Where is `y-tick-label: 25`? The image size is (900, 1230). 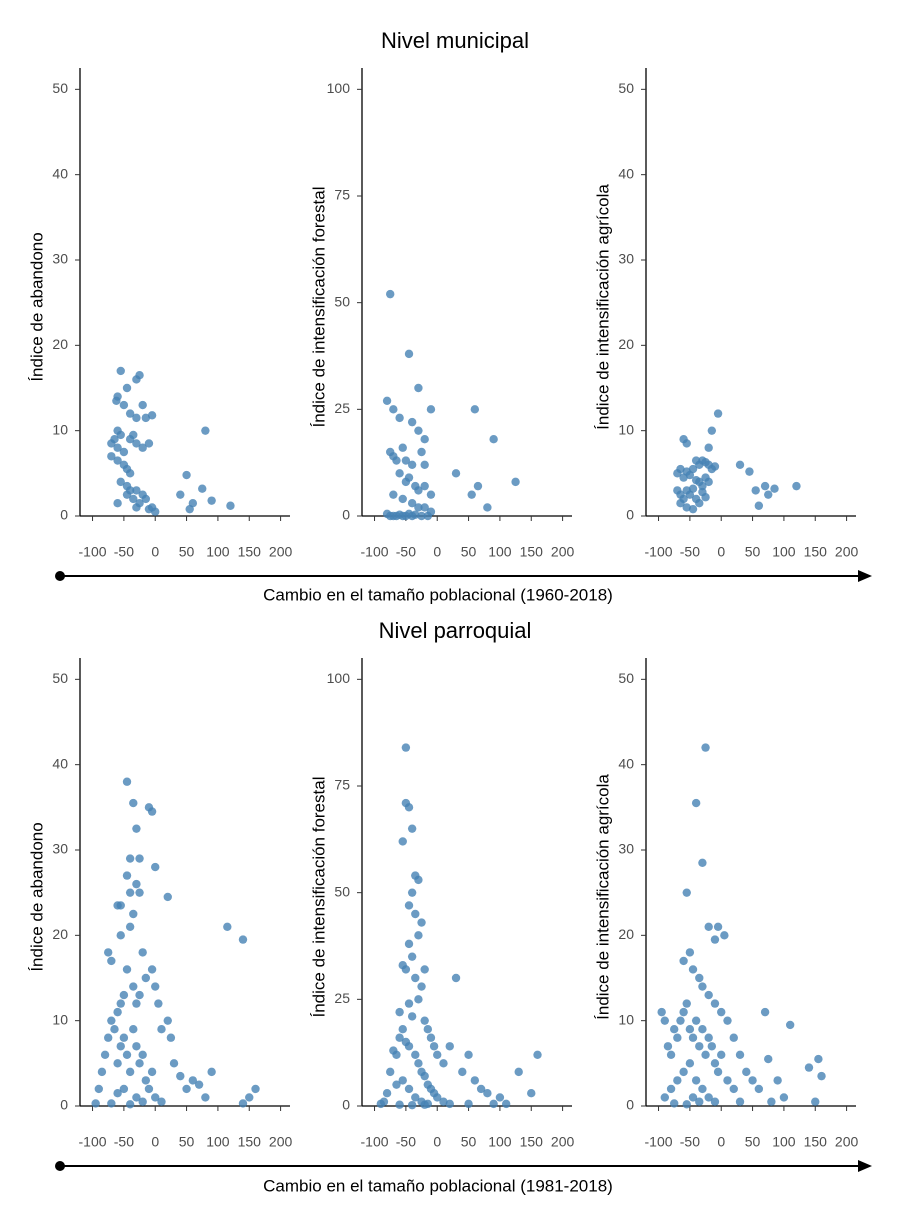
y-tick-label: 25 is located at coordinates (342, 408).